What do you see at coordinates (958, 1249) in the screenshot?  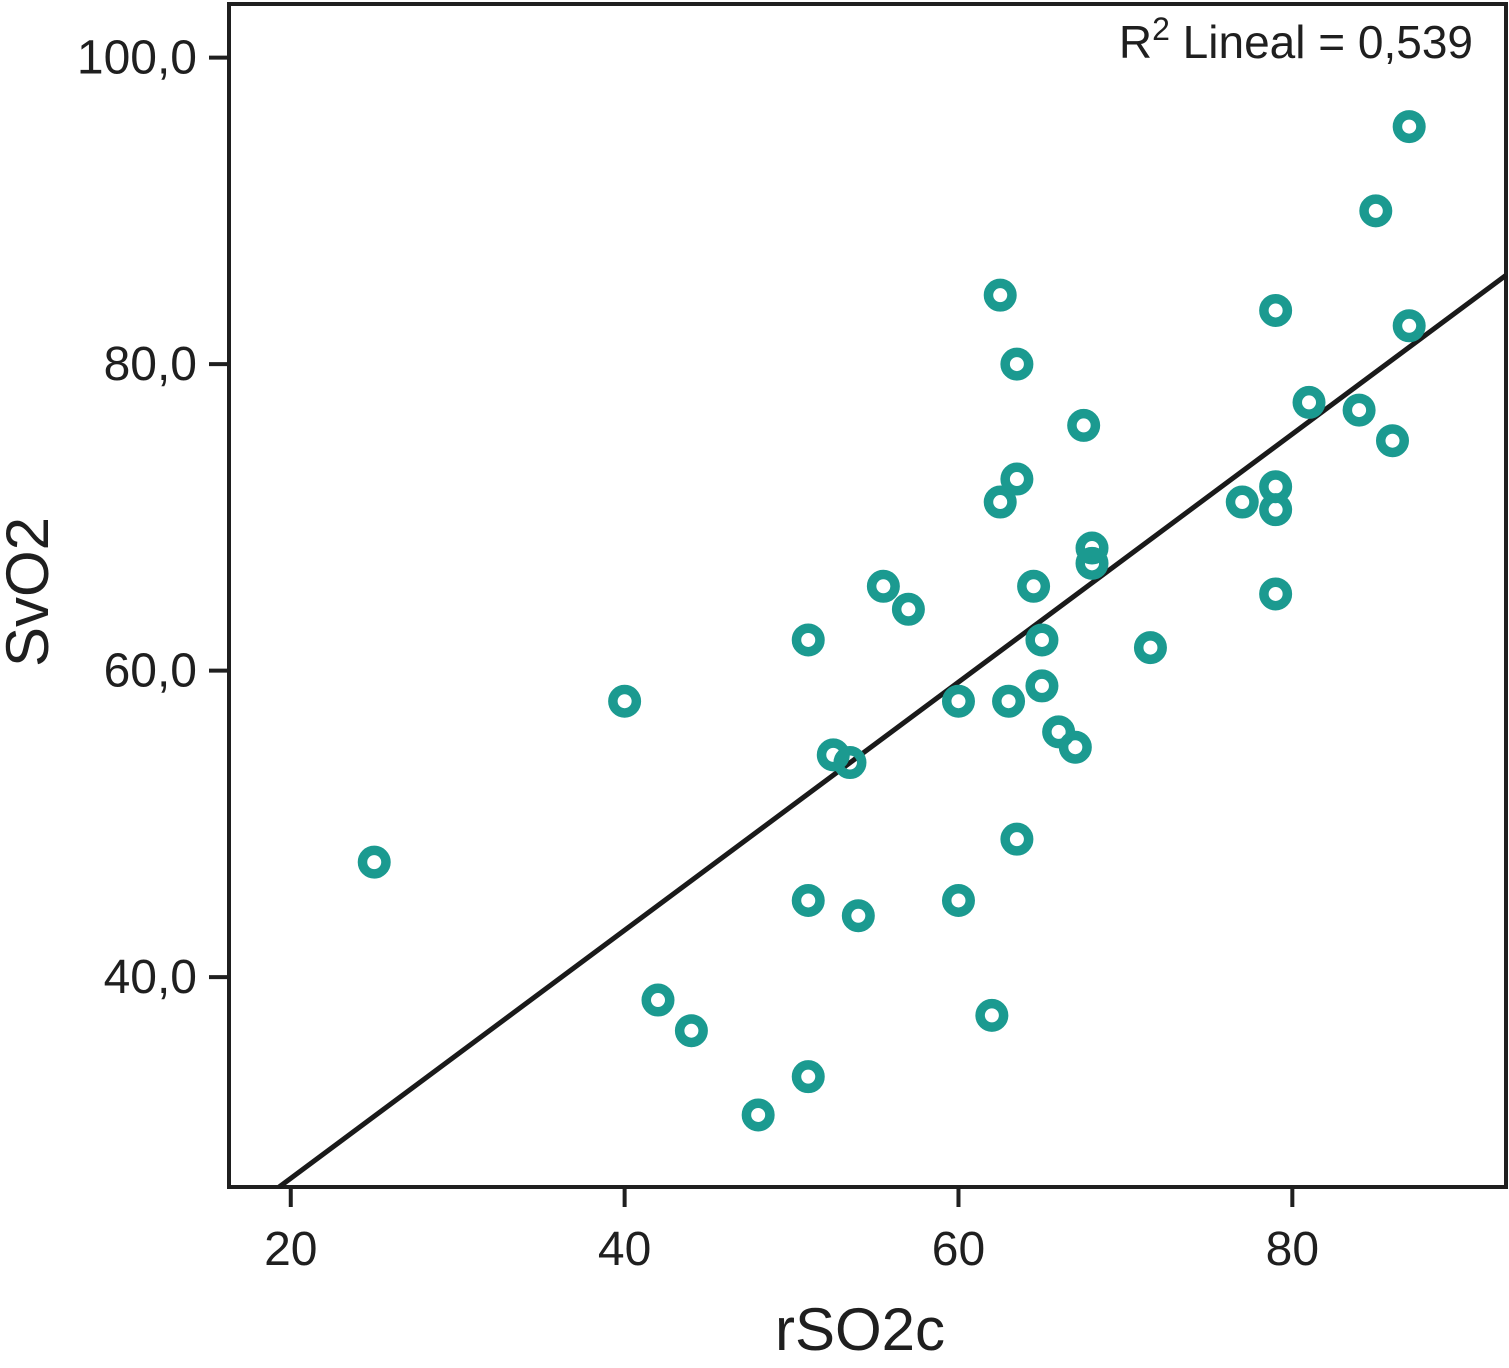 I see `x-tick-label: 60` at bounding box center [958, 1249].